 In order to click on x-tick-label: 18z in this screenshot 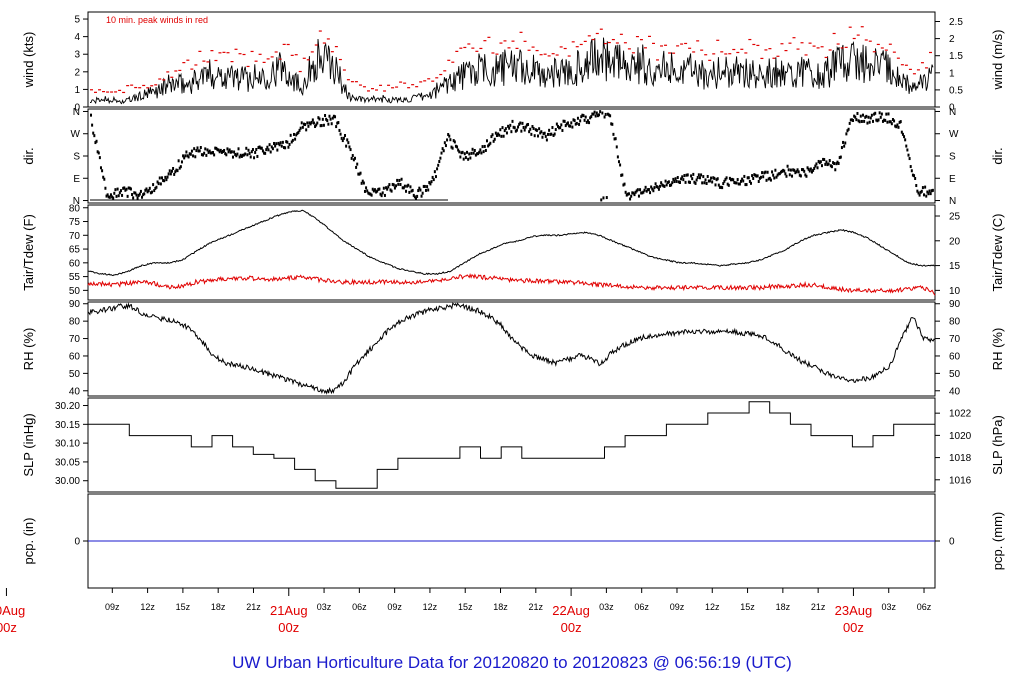, I will do `click(218, 607)`.